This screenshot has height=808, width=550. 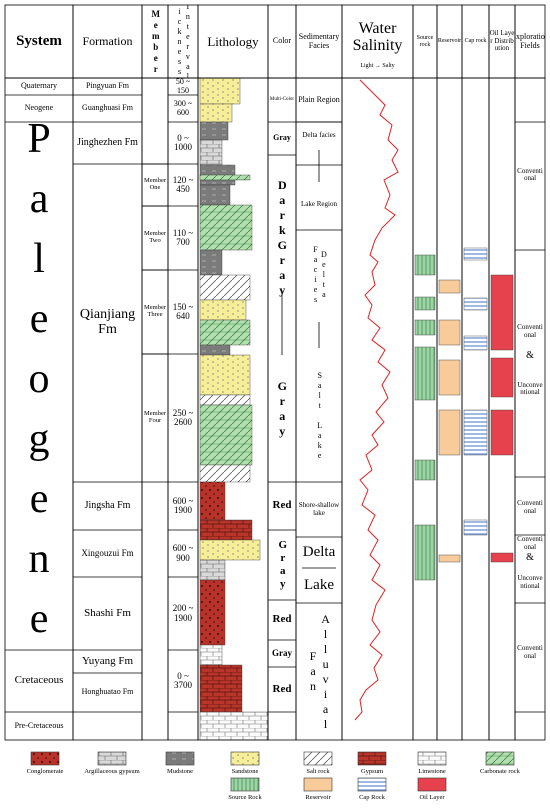 I want to click on cell-text: Gypsum, so click(x=372, y=771).